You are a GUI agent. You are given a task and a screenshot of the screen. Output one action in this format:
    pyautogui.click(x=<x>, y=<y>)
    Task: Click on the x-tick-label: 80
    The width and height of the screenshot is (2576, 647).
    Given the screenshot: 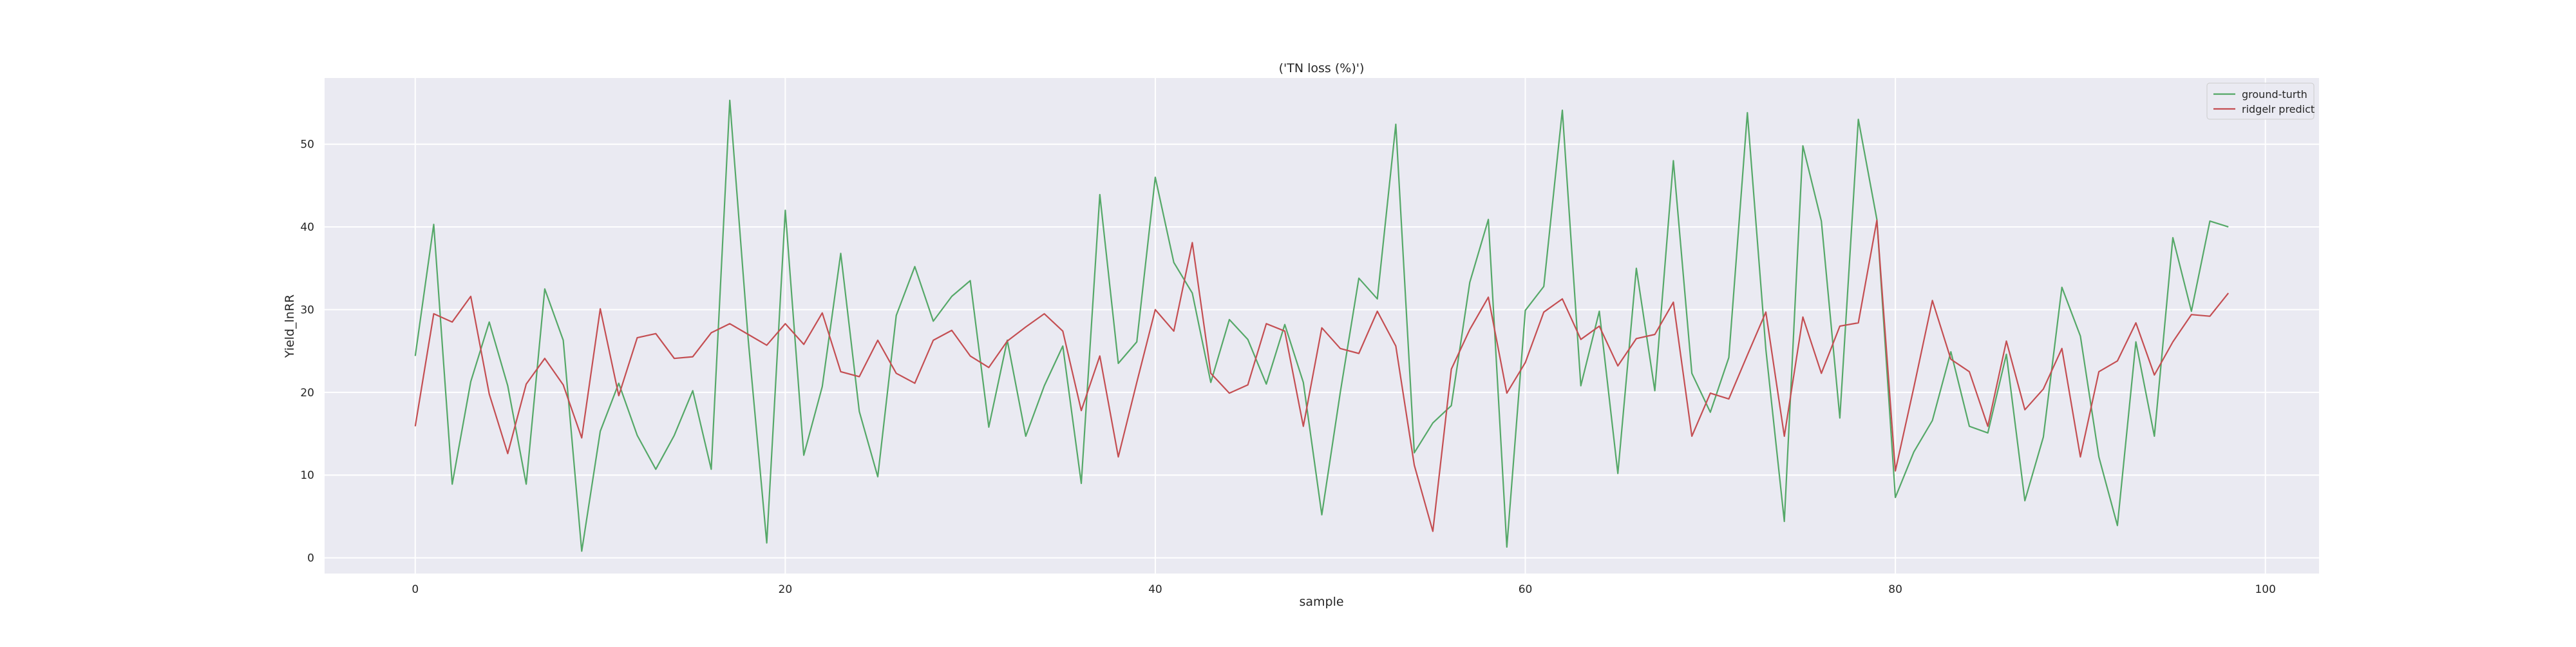 What is the action you would take?
    pyautogui.click(x=1895, y=589)
    